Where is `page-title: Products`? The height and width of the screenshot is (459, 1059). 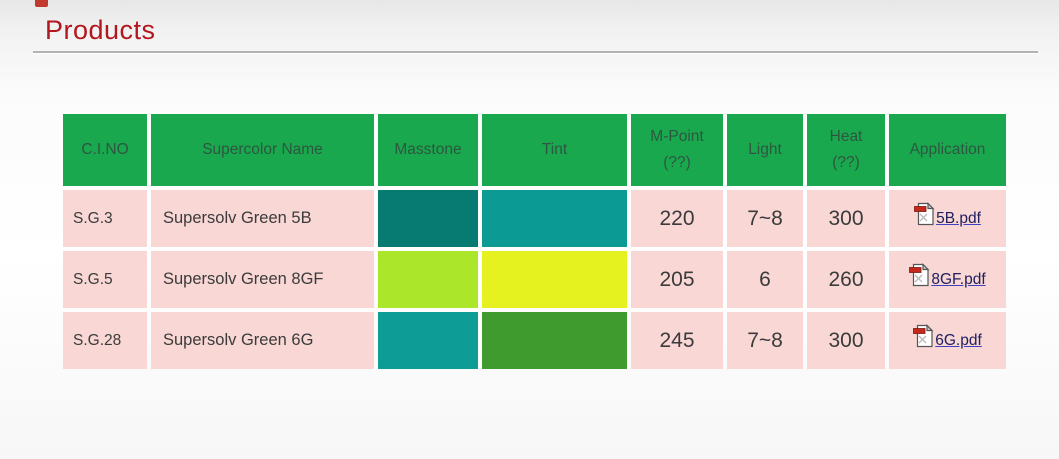
page-title: Products is located at coordinates (100, 30).